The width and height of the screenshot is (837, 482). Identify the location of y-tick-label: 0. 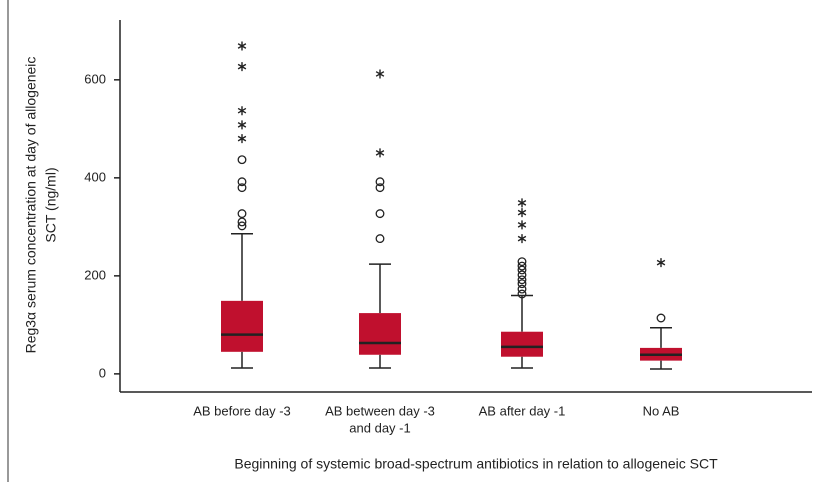
(102, 372).